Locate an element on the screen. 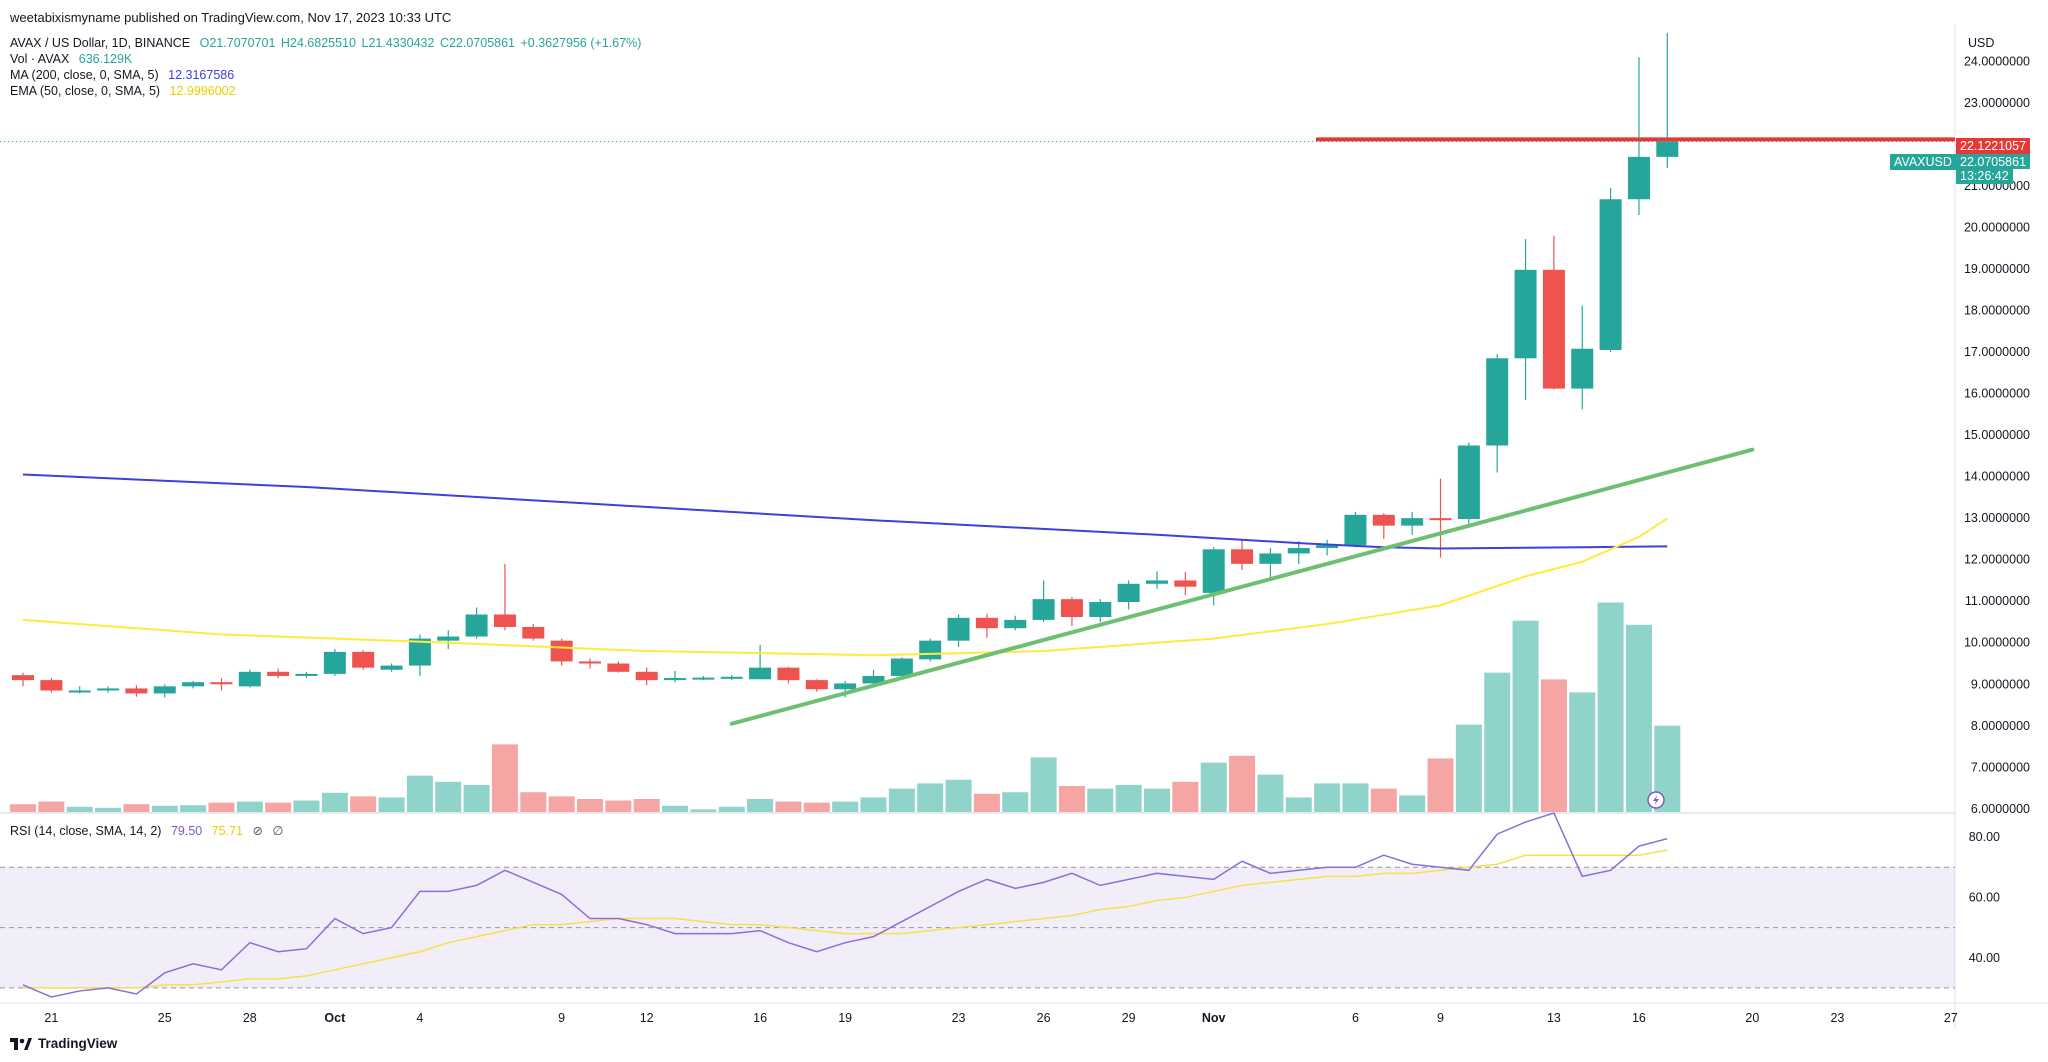 This screenshot has height=1062, width=2048. price-tick-label: 24.0000000 is located at coordinates (1997, 61).